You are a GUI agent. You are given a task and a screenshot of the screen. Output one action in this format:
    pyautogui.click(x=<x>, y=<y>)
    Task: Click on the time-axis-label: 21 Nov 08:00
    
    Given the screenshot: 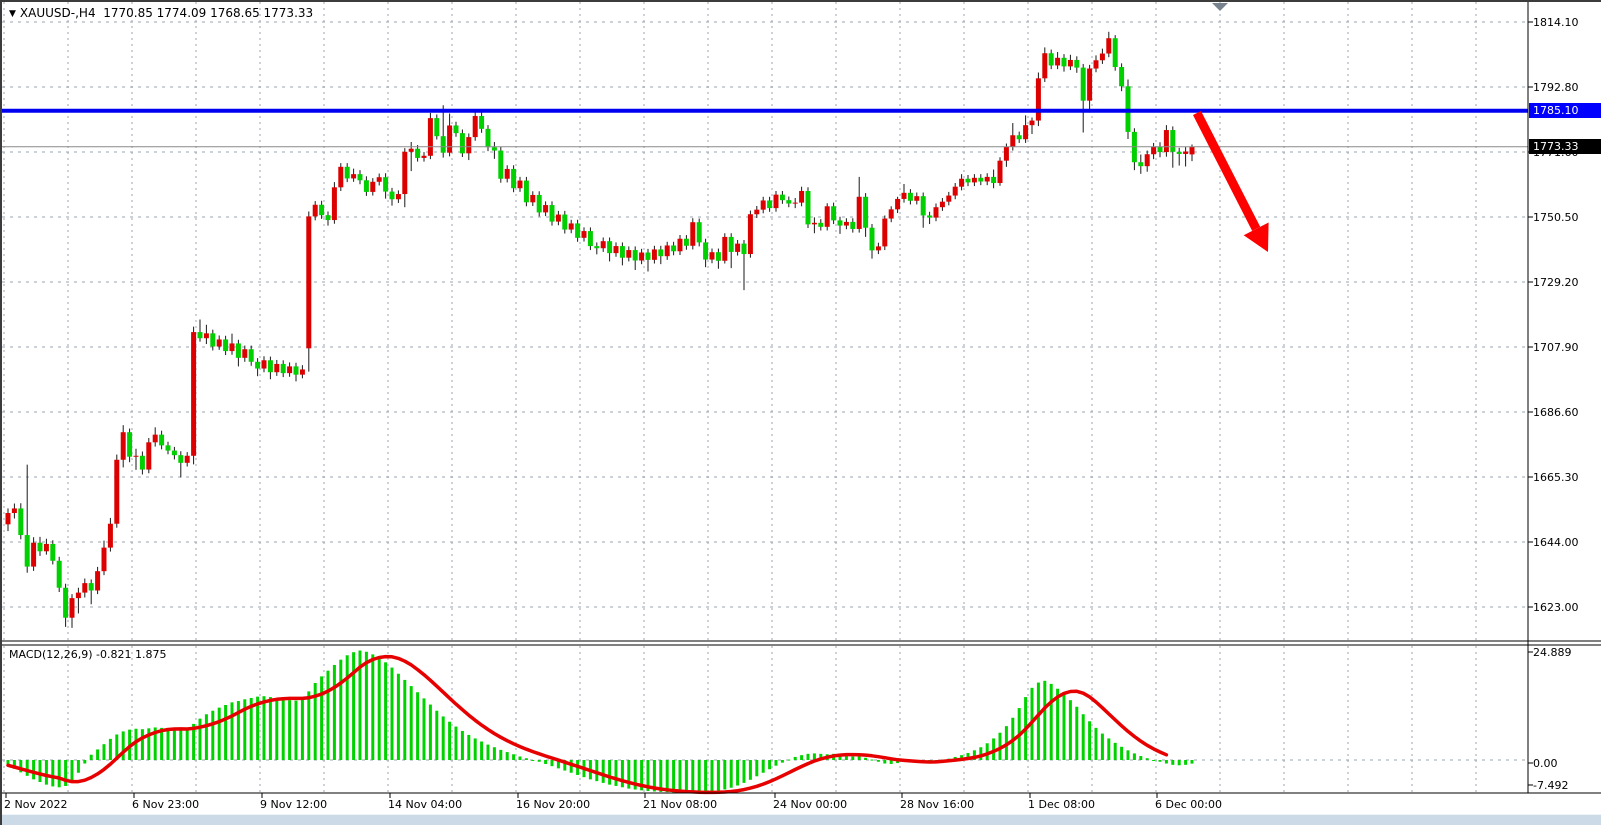 What is the action you would take?
    pyautogui.click(x=680, y=804)
    